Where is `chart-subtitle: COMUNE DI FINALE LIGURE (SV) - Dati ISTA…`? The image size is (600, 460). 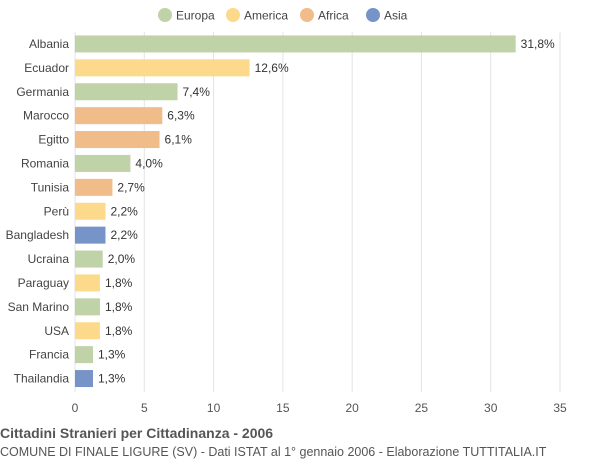 chart-subtitle: COMUNE DI FINALE LIGURE (SV) - Dati ISTA… is located at coordinates (273, 452).